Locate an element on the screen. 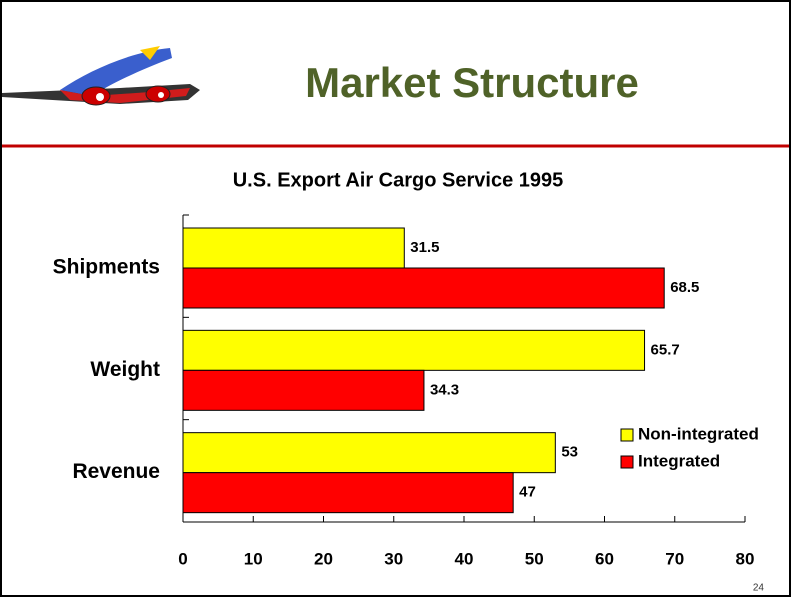 Image resolution: width=791 pixels, height=597 pixels. x-tick-label: 40 is located at coordinates (464, 558).